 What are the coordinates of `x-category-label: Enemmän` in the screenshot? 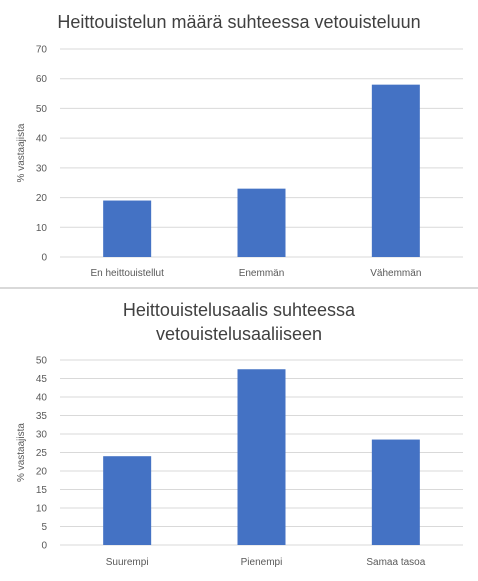 It's located at (262, 273).